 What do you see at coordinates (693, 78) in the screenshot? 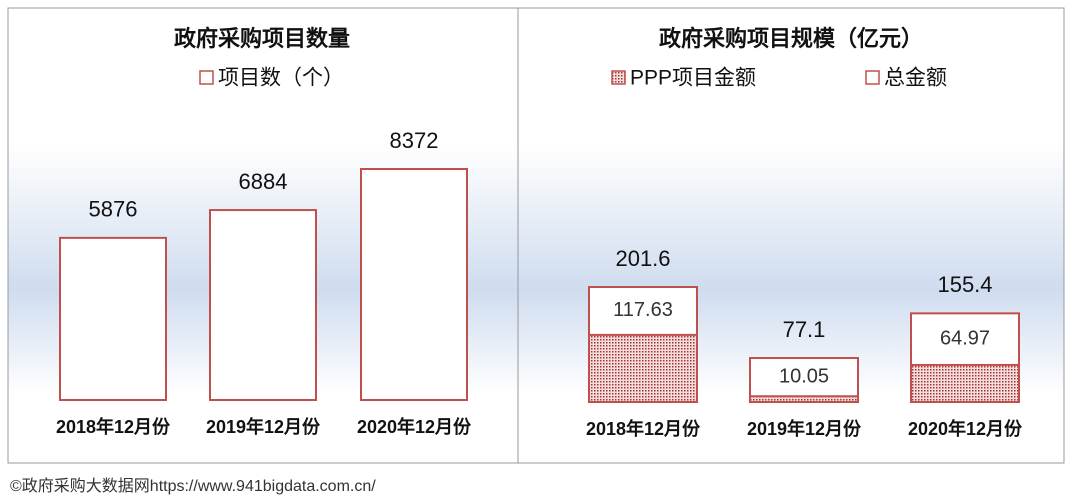
I see `legend-label: PPP项目金额` at bounding box center [693, 78].